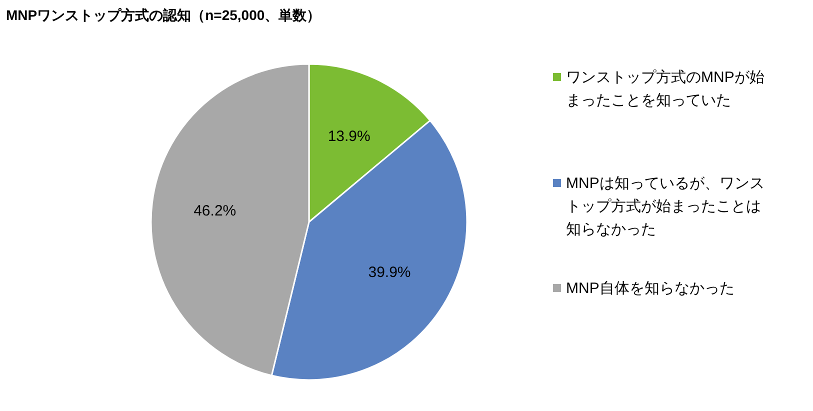  Describe the element at coordinates (650, 288) in the screenshot. I see `legend-label: MNP自体を知らなかった` at that location.